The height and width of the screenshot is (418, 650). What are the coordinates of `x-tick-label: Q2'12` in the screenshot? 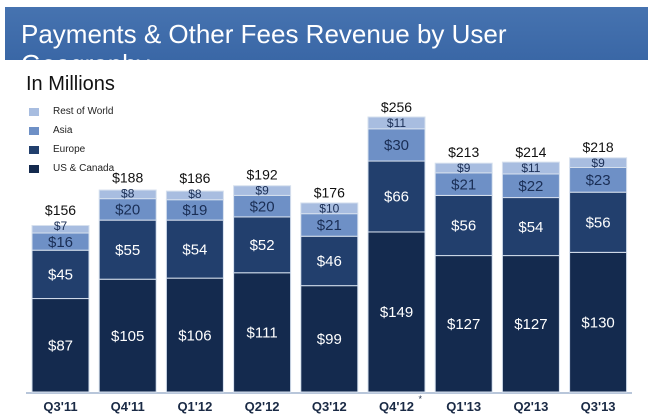 It's located at (262, 406).